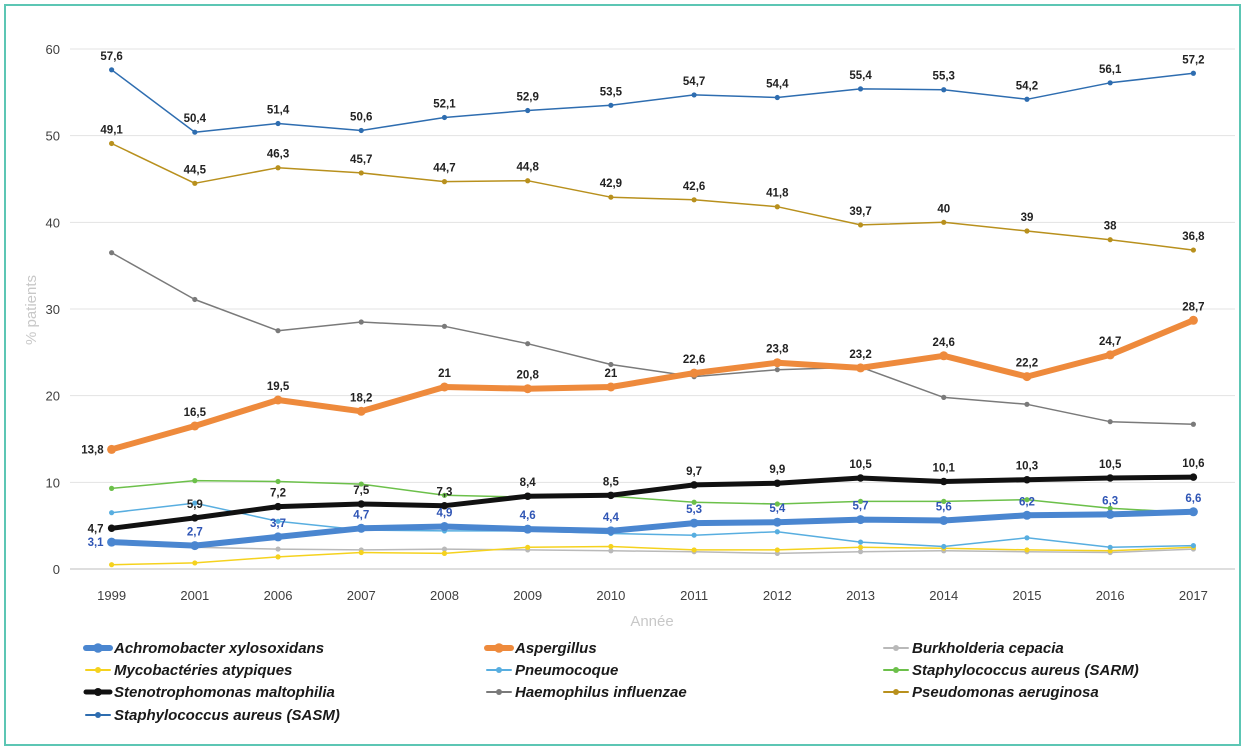  What do you see at coordinates (361, 515) in the screenshot?
I see `data-label: 4,7` at bounding box center [361, 515].